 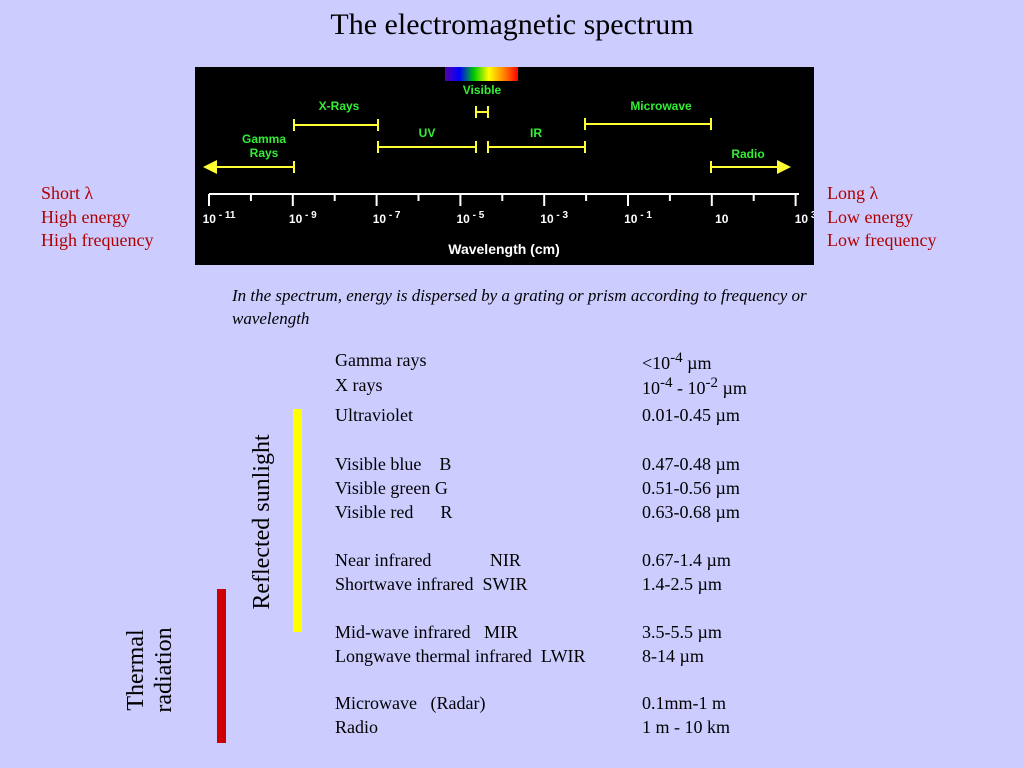 What do you see at coordinates (691, 488) in the screenshot?
I see `band-range: 0.51-0.56 µm` at bounding box center [691, 488].